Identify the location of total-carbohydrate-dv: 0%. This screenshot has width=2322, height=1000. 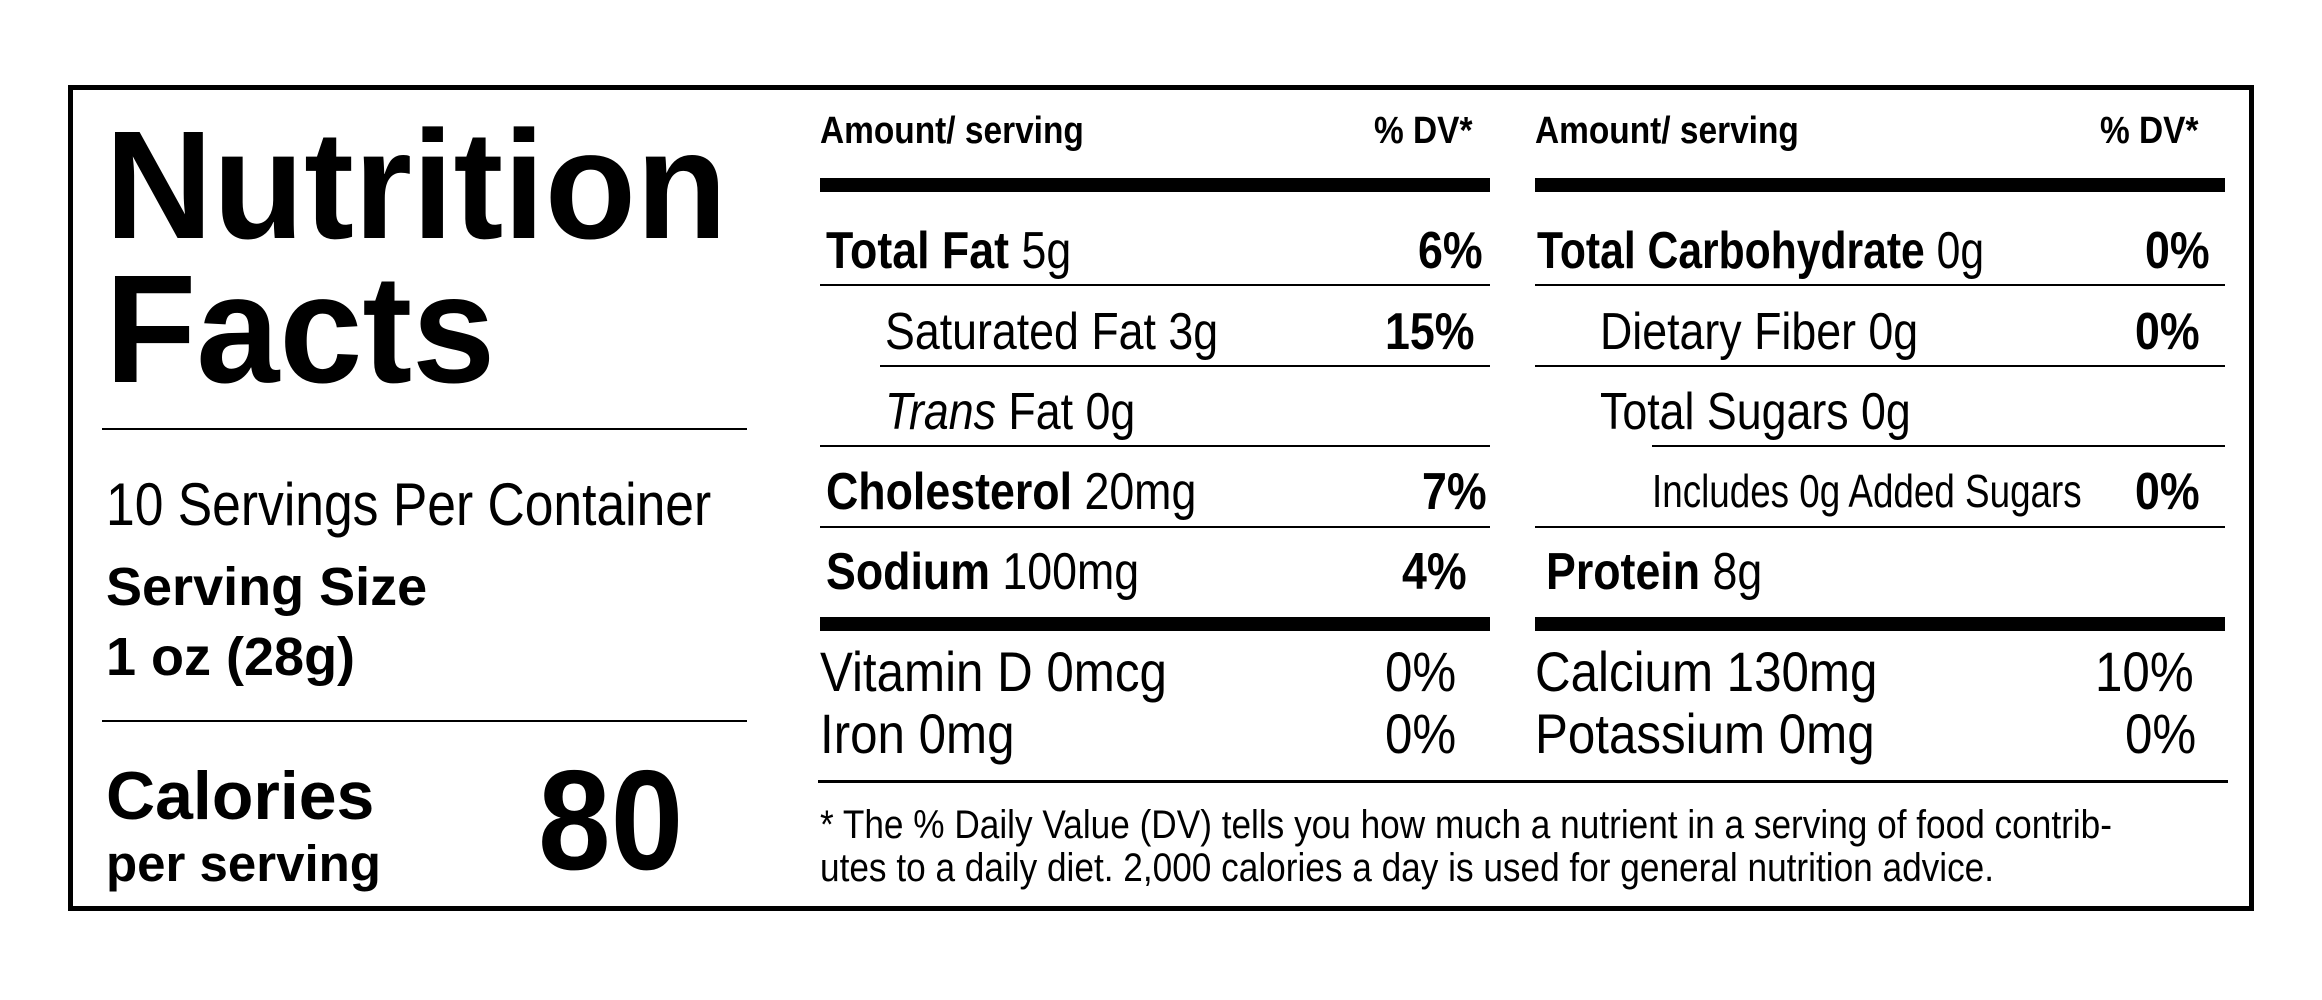
(2177, 251).